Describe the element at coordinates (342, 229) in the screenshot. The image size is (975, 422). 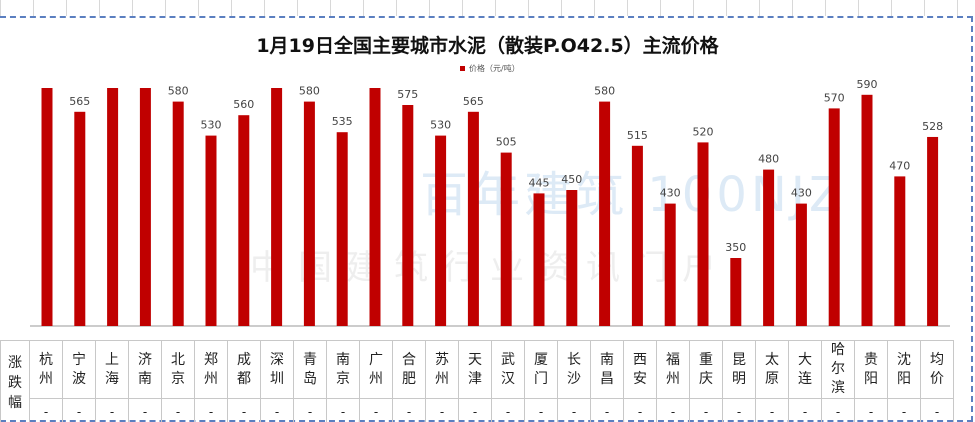
I see `bar-南京` at that location.